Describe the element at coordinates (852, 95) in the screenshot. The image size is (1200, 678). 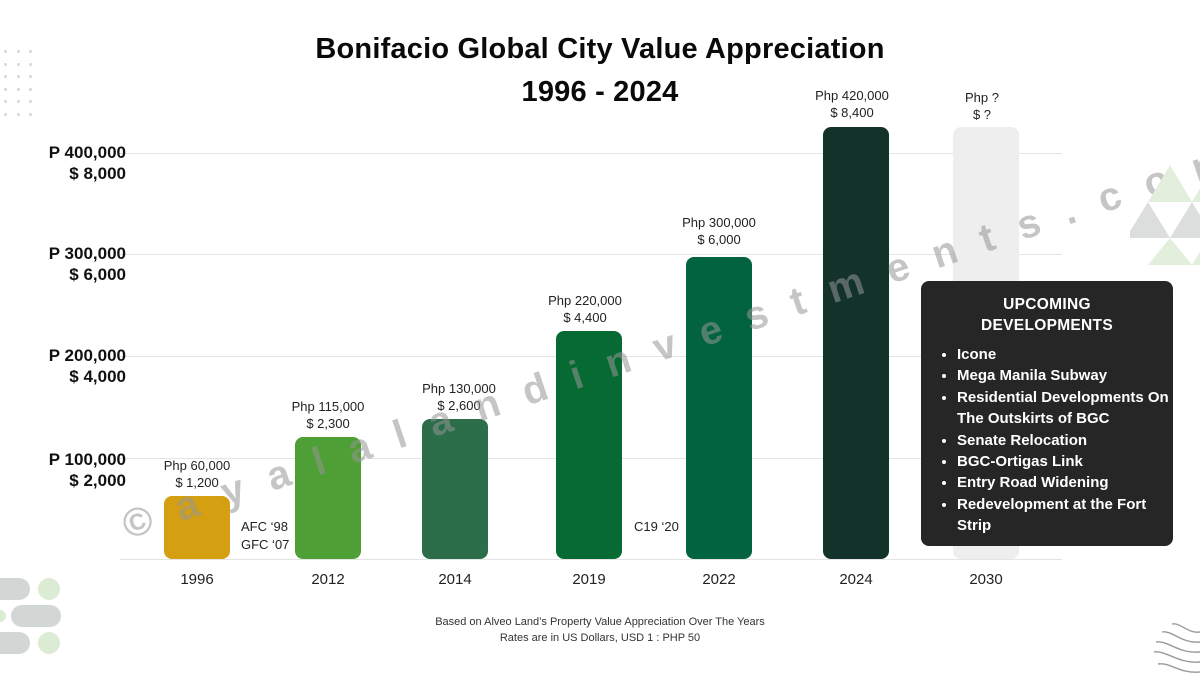
I see `value-php: Php 420,000` at that location.